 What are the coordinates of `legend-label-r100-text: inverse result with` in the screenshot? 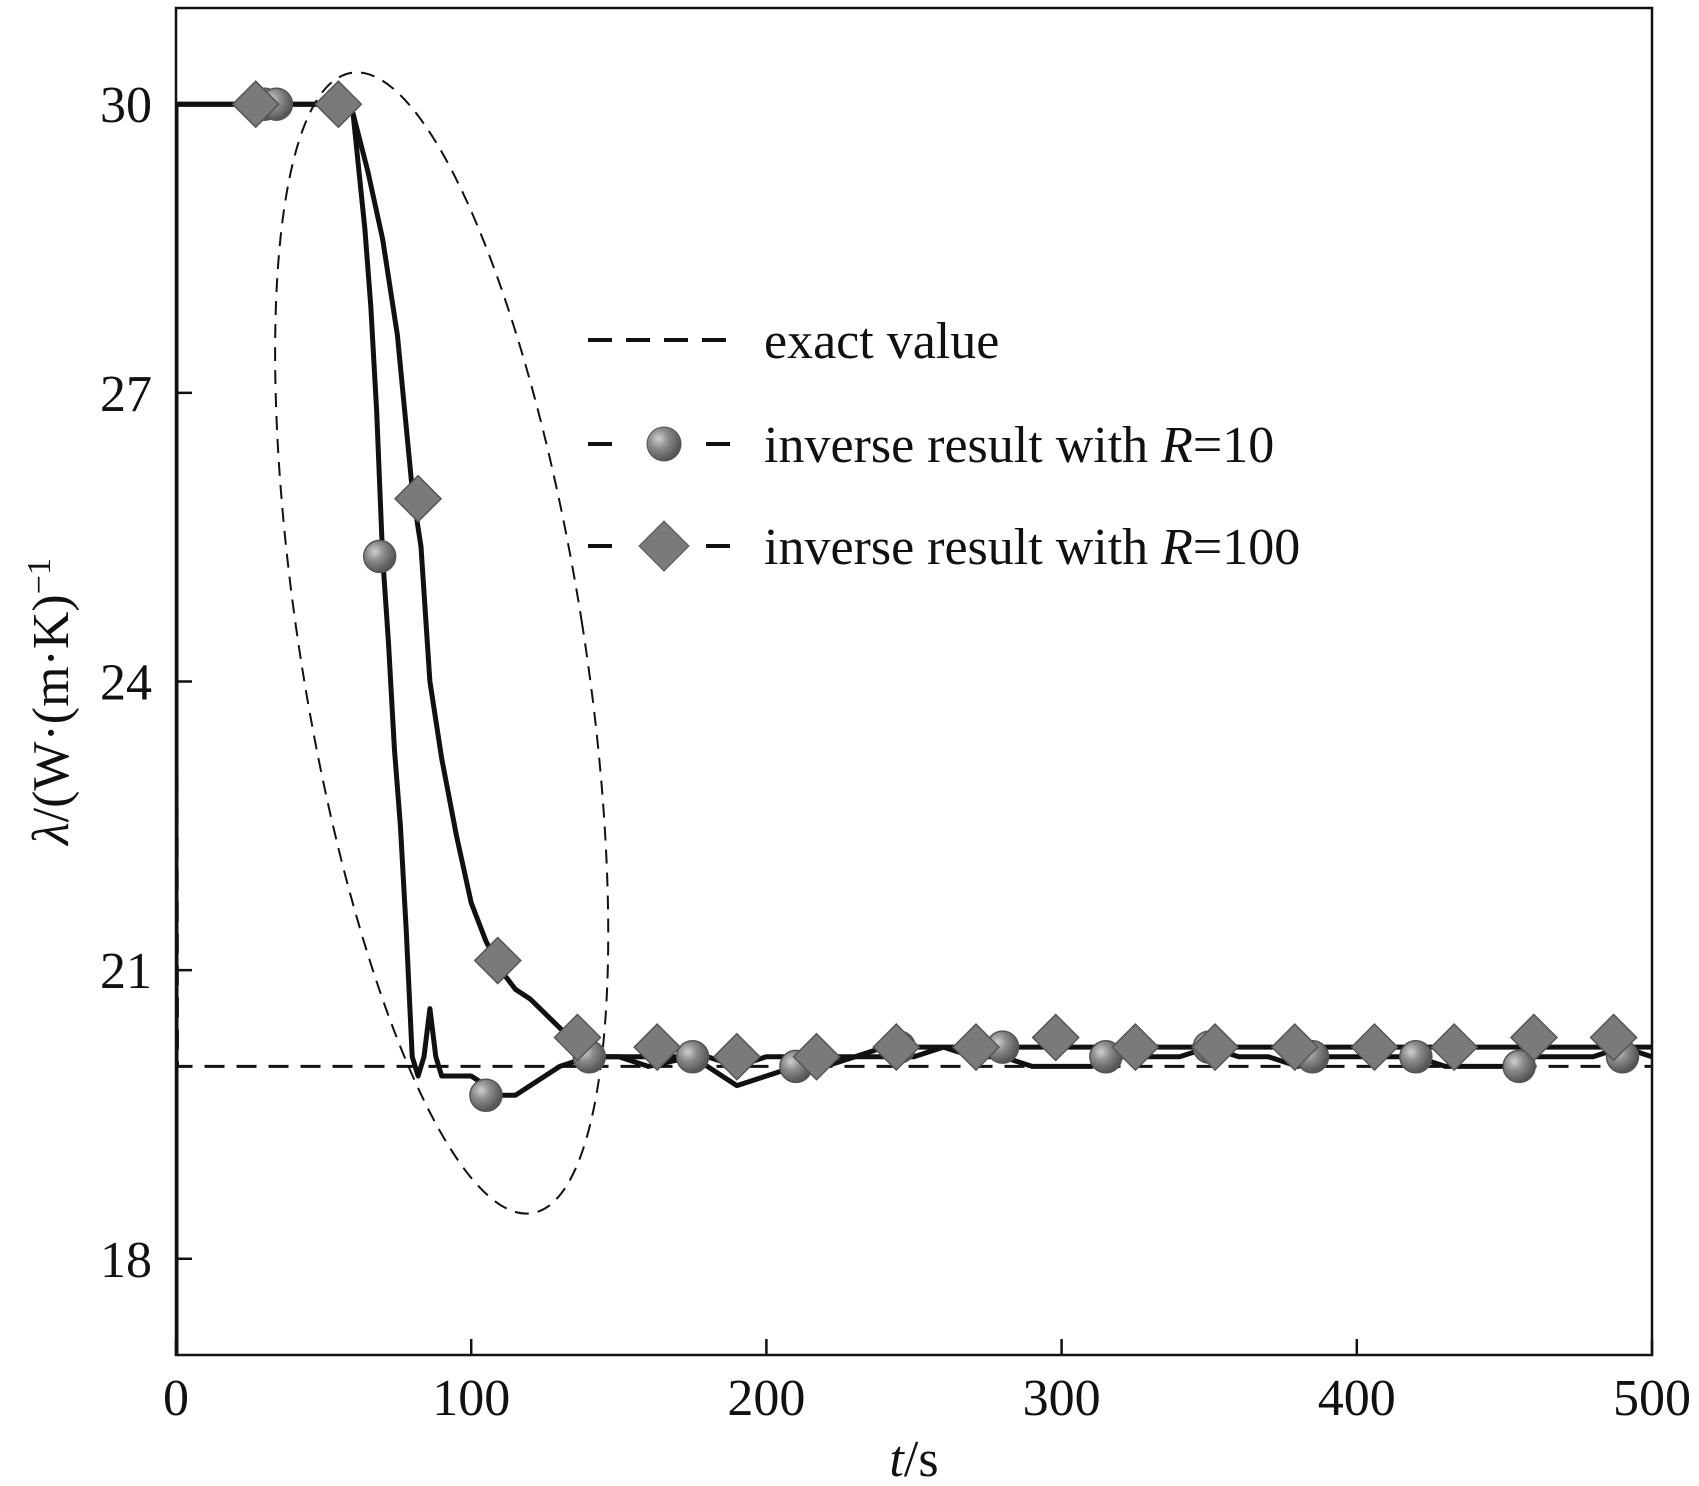 It's located at (962, 547).